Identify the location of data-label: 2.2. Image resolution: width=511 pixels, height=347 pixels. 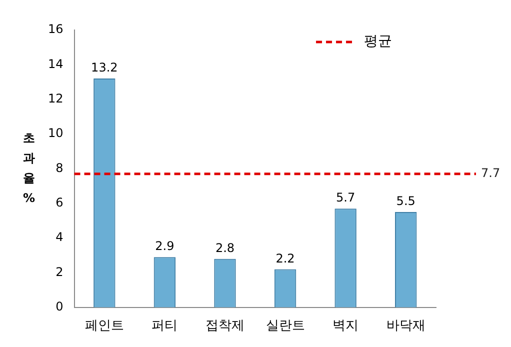
(285, 258).